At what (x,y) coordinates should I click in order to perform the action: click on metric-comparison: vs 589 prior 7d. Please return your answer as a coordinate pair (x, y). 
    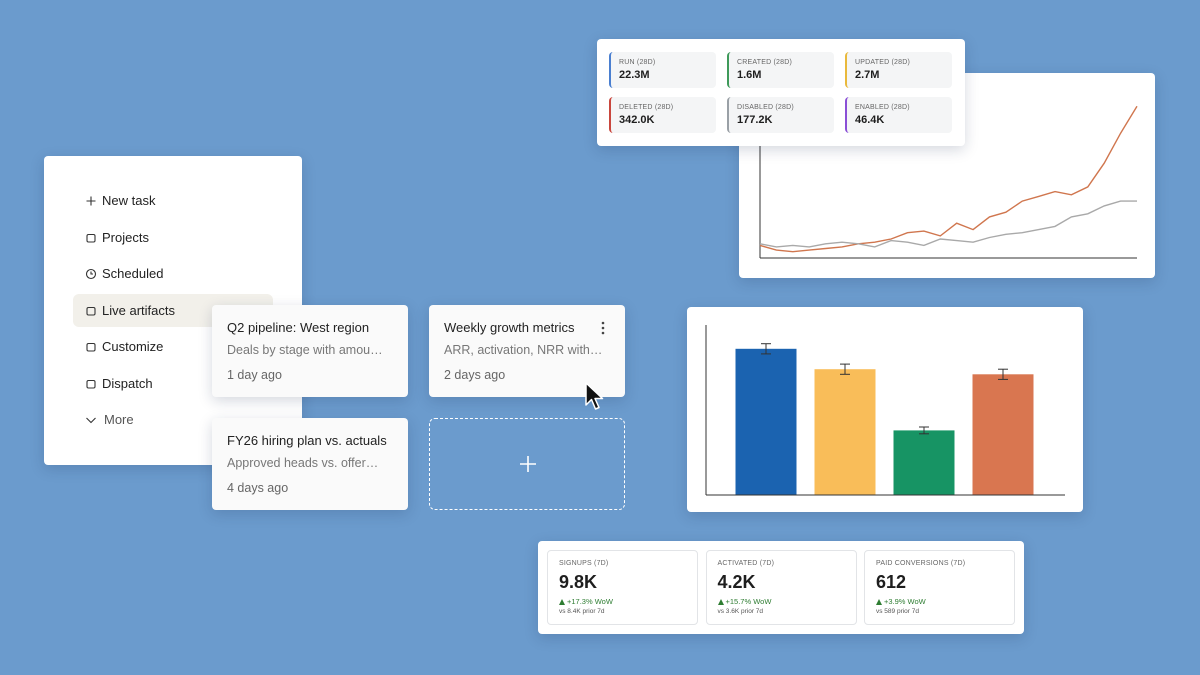
    Looking at the image, I should click on (897, 611).